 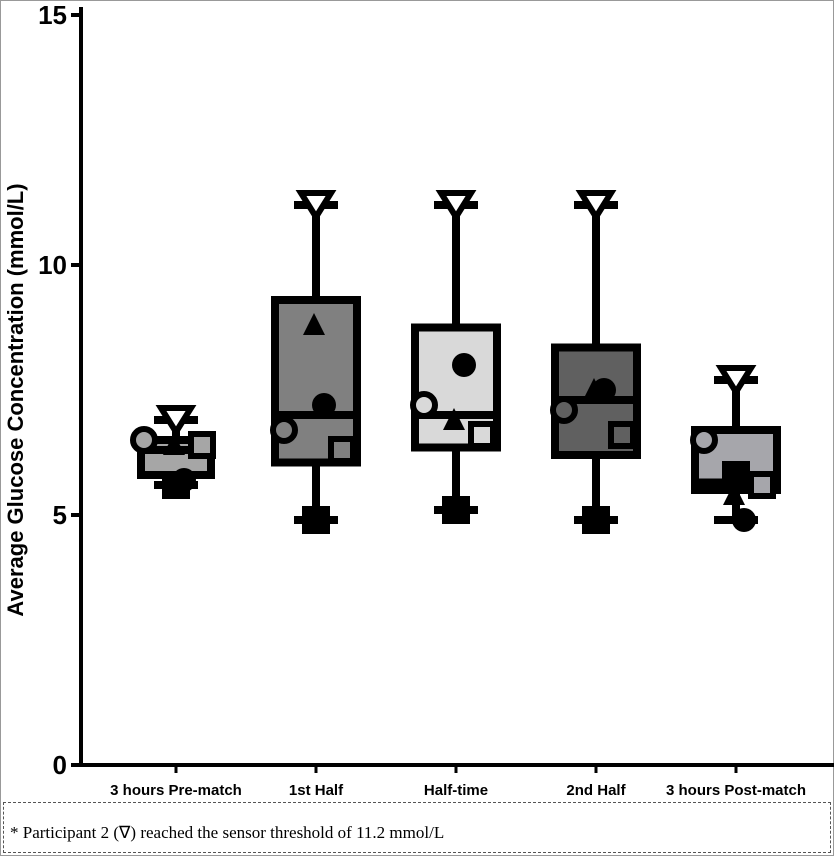 I want to click on x-tick-label: 1st Half, so click(x=316, y=790).